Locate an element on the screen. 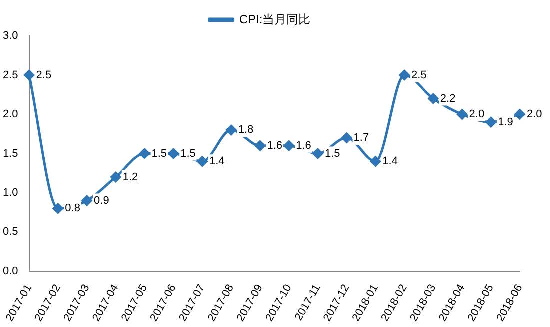 The height and width of the screenshot is (327, 550). y-tick-label: 1.5 is located at coordinates (10, 154).